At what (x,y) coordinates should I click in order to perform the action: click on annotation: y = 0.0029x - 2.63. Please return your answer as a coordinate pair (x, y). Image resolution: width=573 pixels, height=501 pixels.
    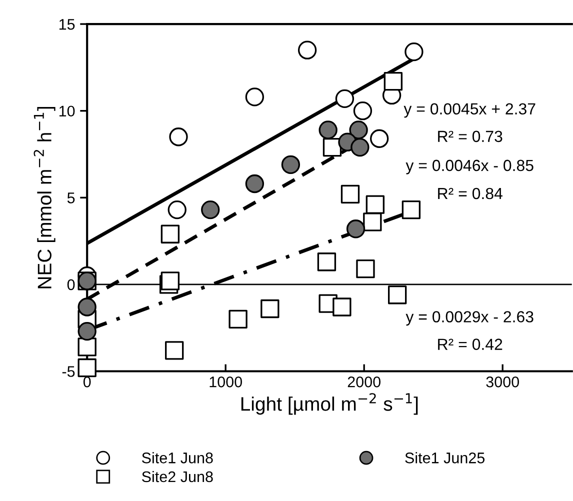
    Looking at the image, I should click on (470, 318).